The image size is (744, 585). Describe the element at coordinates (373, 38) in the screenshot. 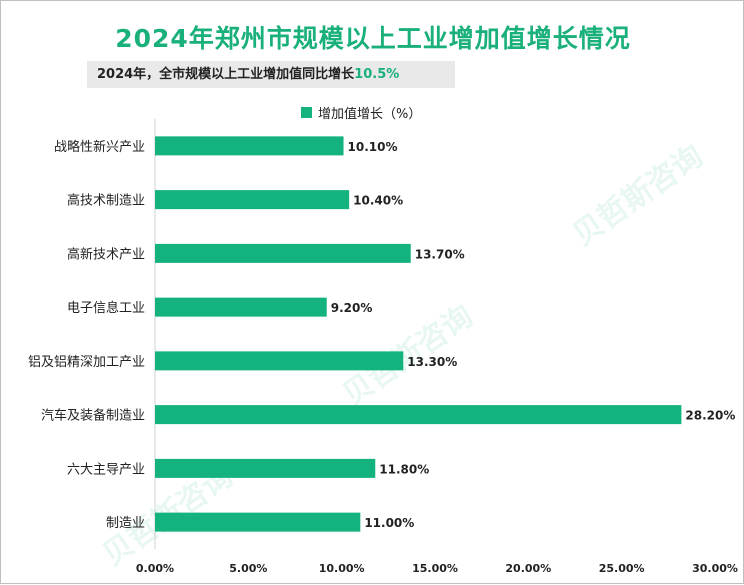

I see `chart-title: 2024年郑州市规模以上工业增加值增长情况` at that location.